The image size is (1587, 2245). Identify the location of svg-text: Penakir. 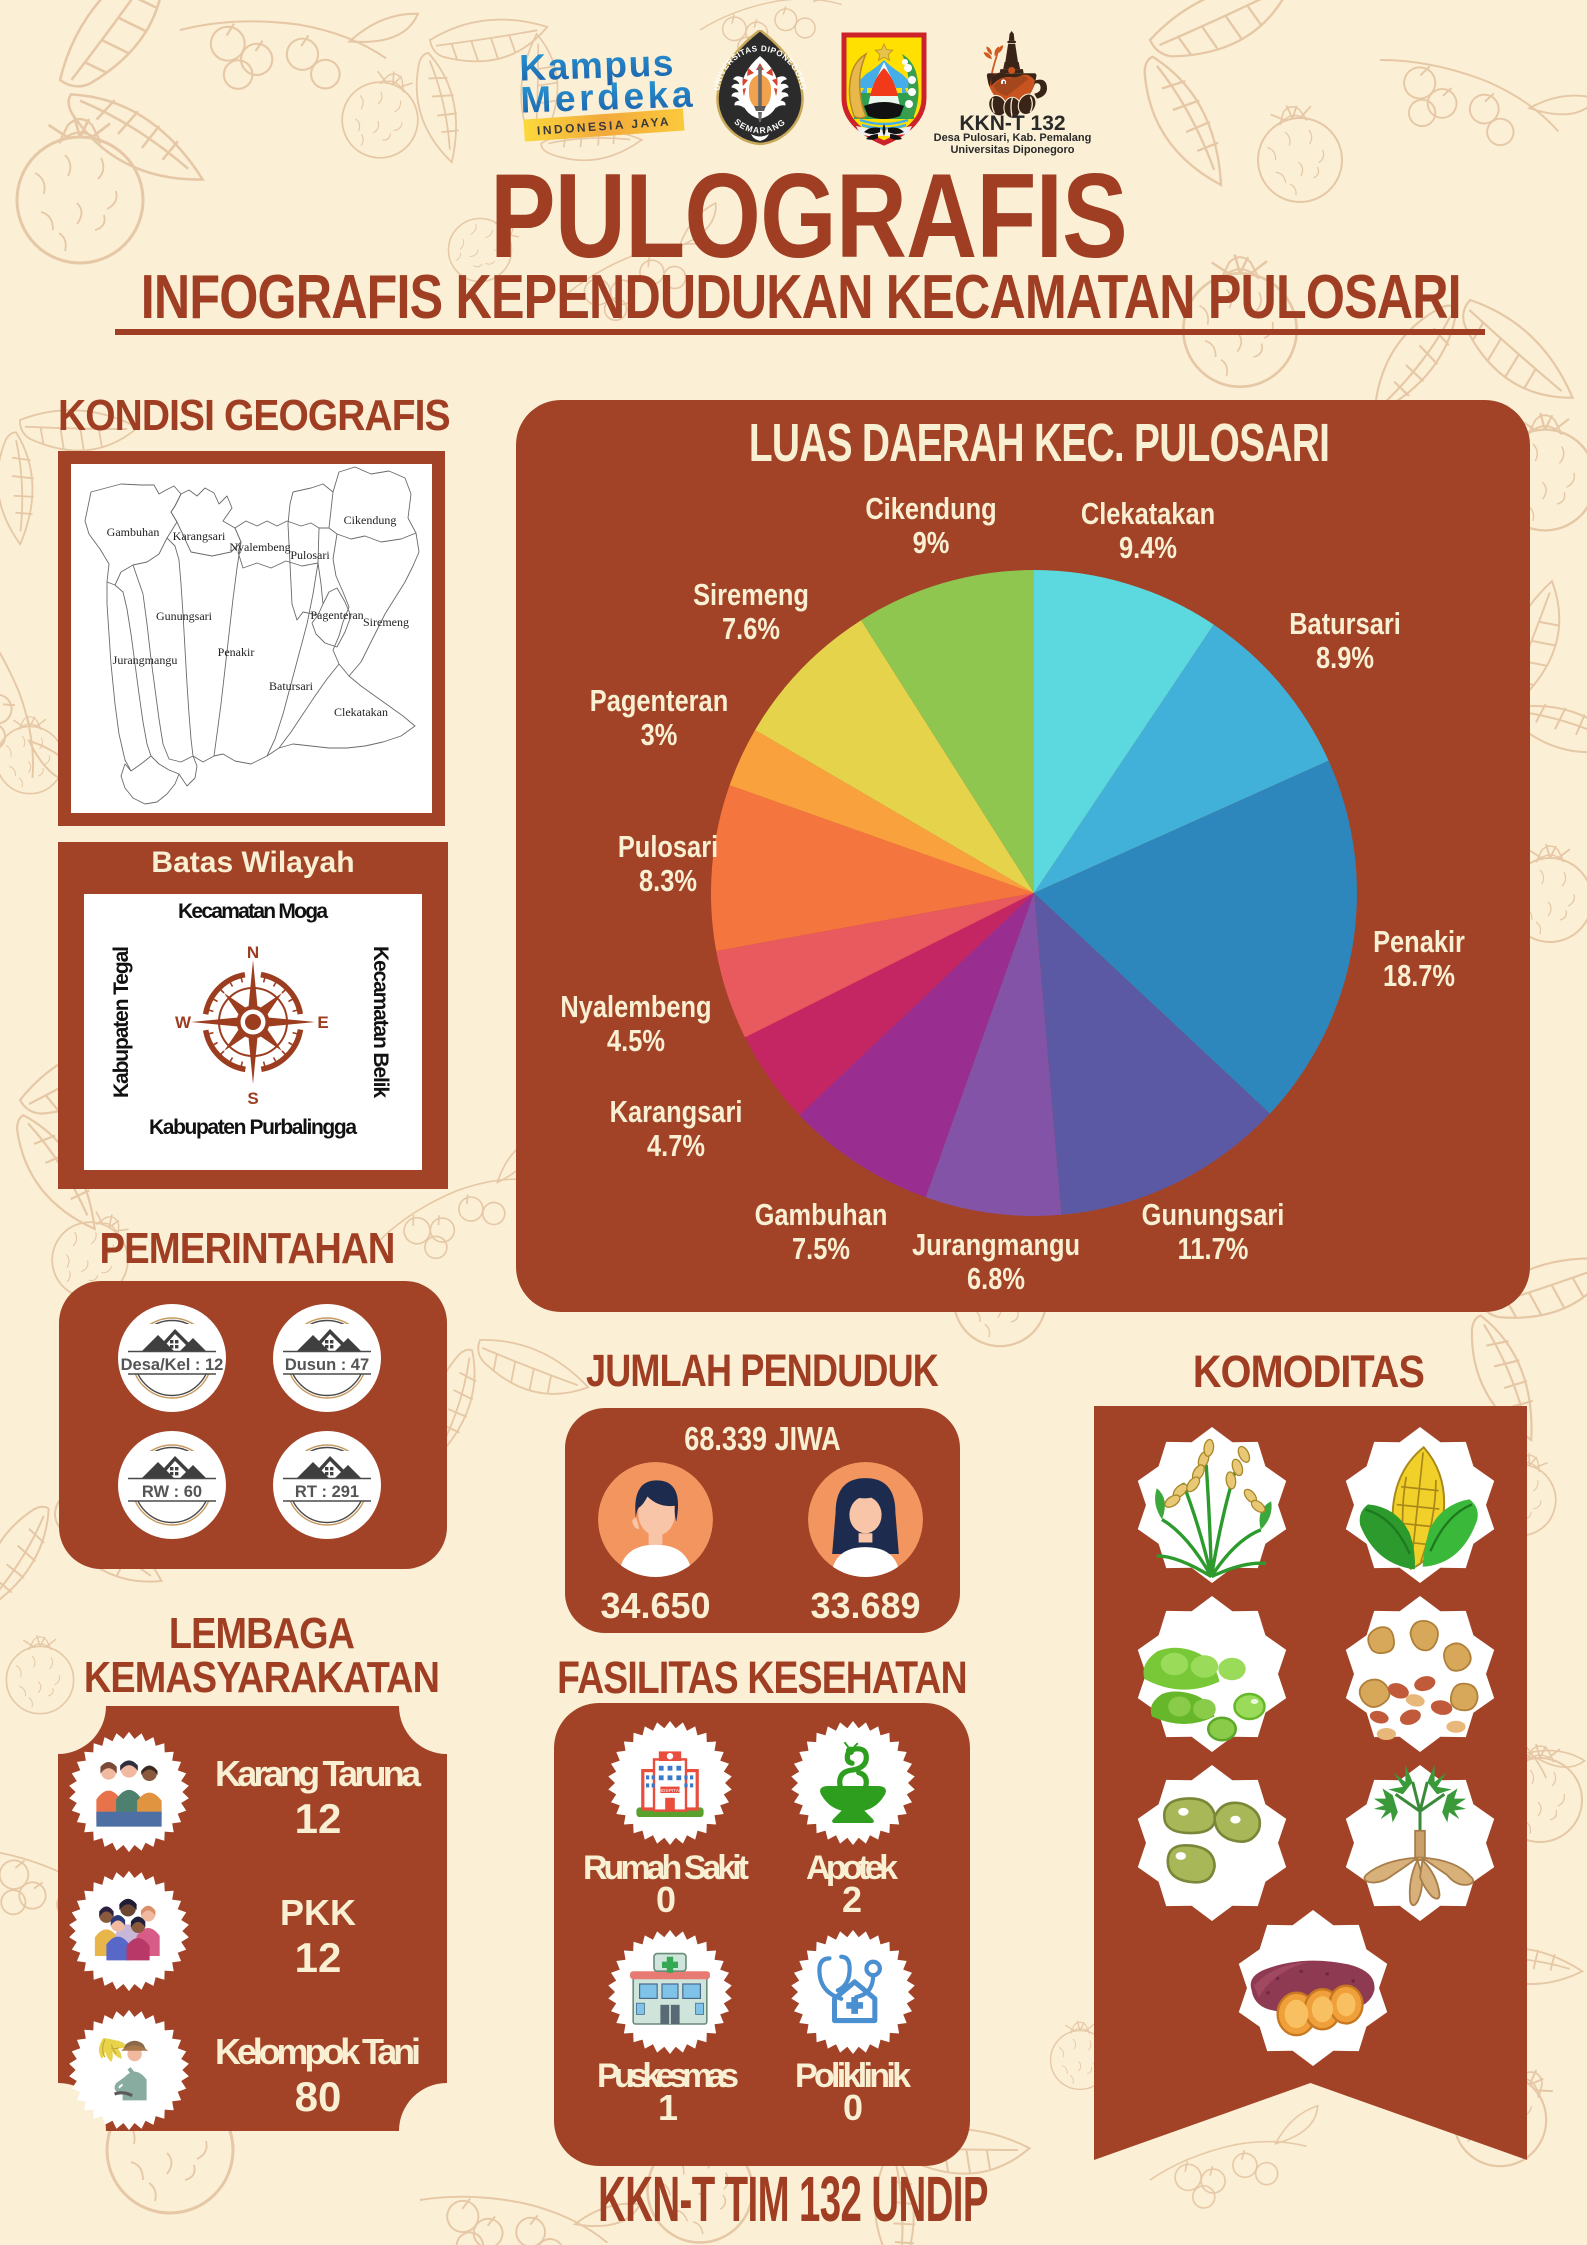
(236, 652).